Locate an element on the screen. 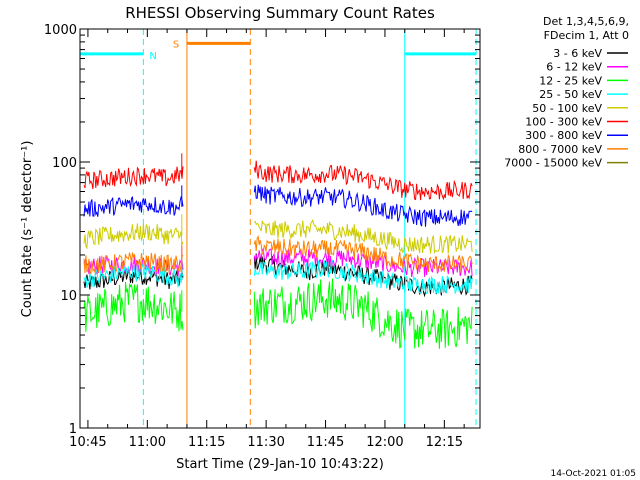 Image resolution: width=640 pixels, height=480 pixels. y-tick-label: 1000 is located at coordinates (60, 30).